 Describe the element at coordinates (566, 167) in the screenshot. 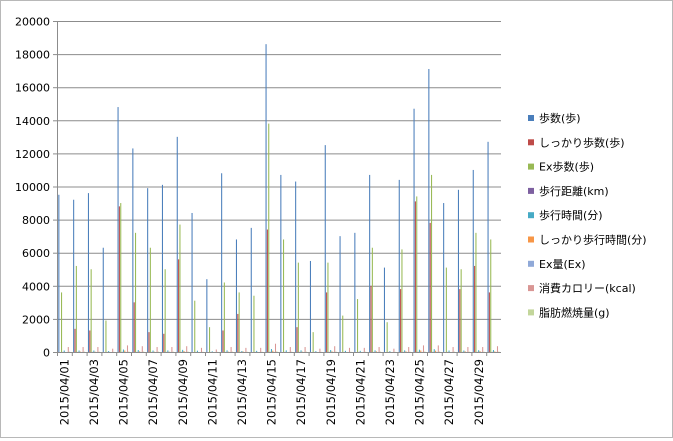

I see `legend-label: Ex歩数(歩)` at that location.